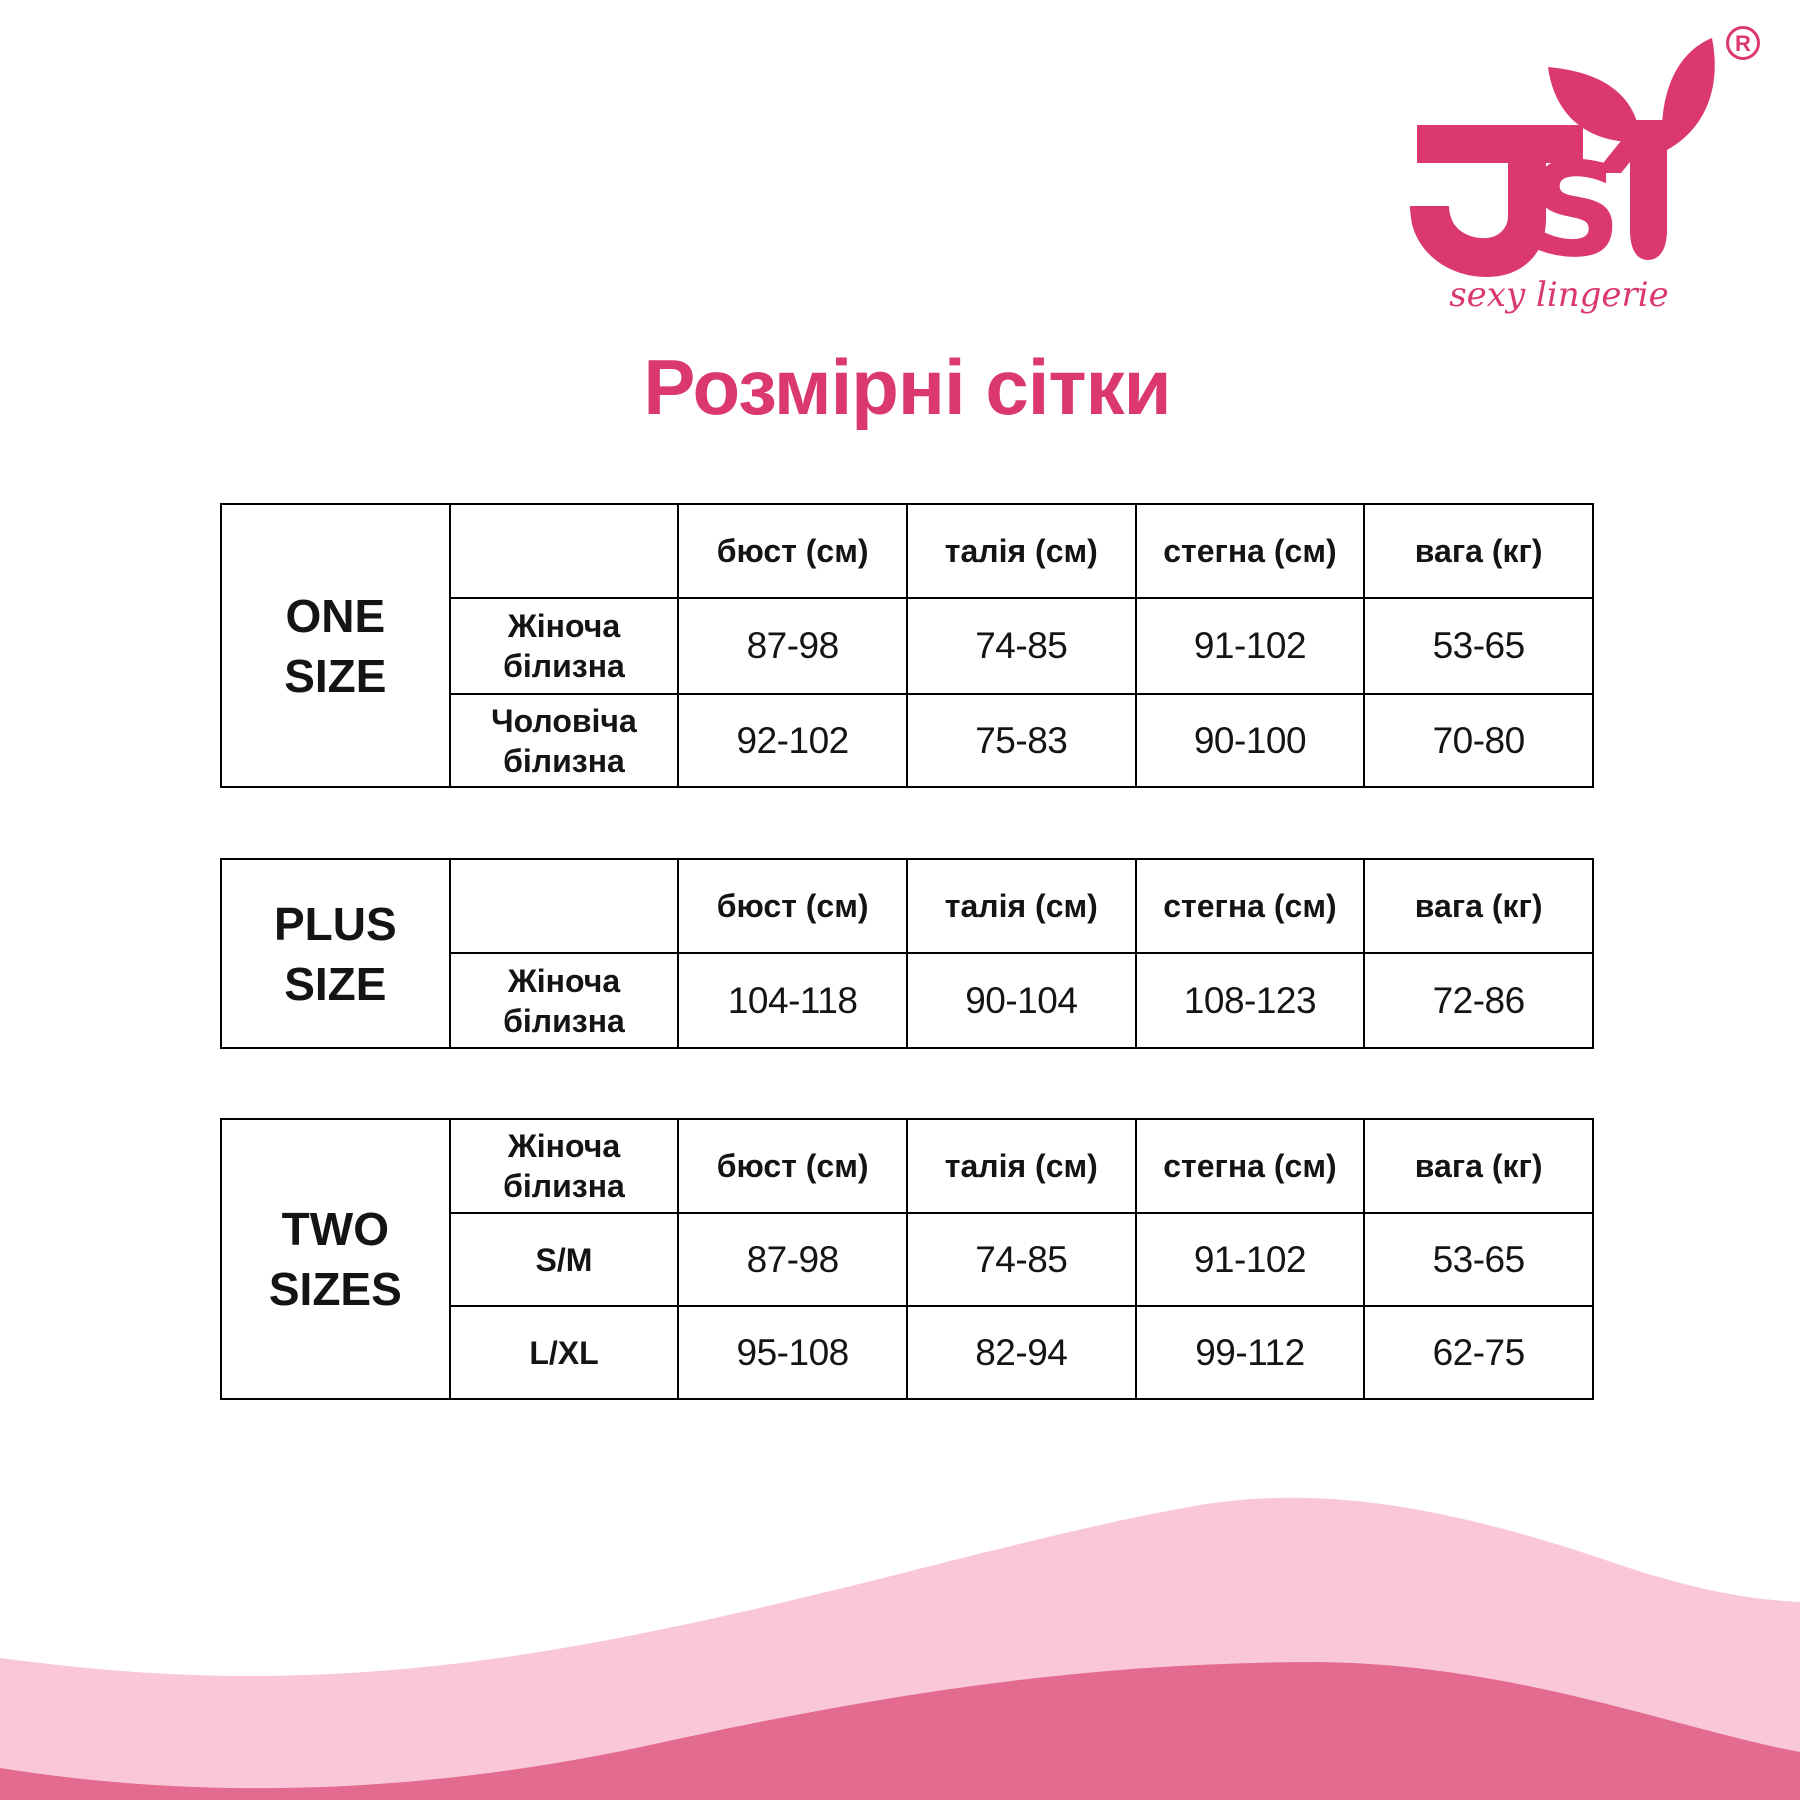  What do you see at coordinates (335, 1259) in the screenshot?
I see `size-label: TWO SIZES` at bounding box center [335, 1259].